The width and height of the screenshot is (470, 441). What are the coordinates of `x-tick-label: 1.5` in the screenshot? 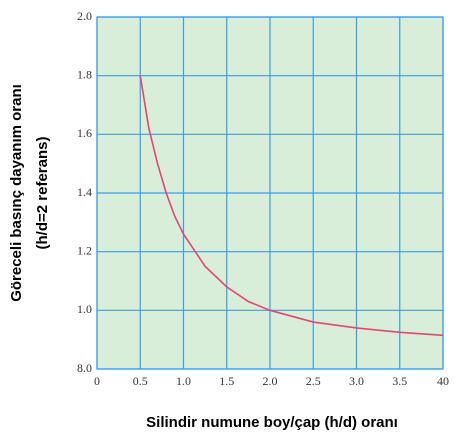 It's located at (226, 381).